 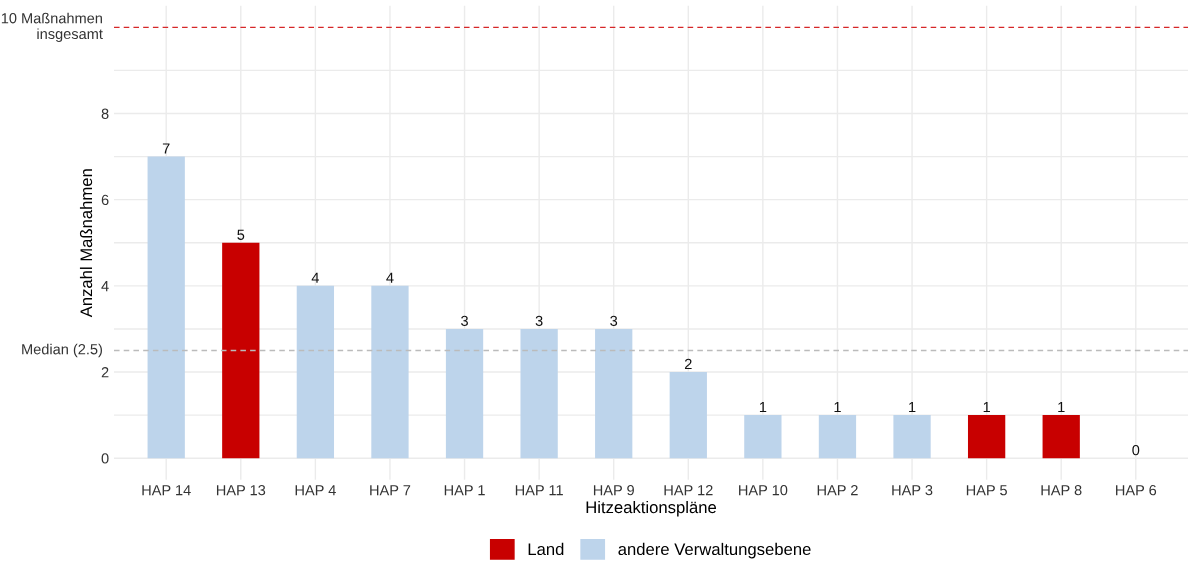 I want to click on ref-line-label: 10 Maßnahmen insgesamt, so click(x=52, y=27).